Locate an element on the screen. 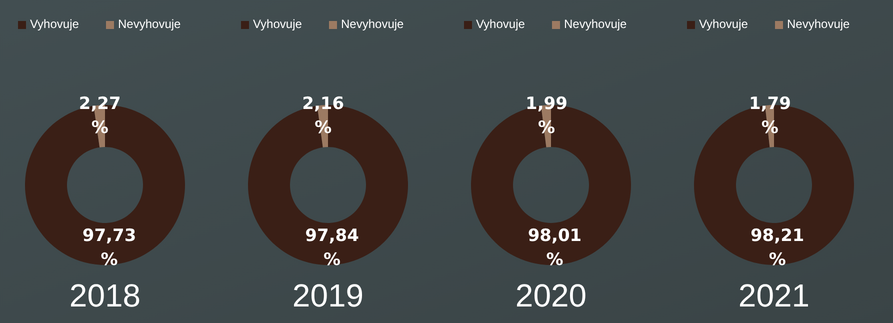 The width and height of the screenshot is (893, 323). data-label: 97,84 % is located at coordinates (332, 248).